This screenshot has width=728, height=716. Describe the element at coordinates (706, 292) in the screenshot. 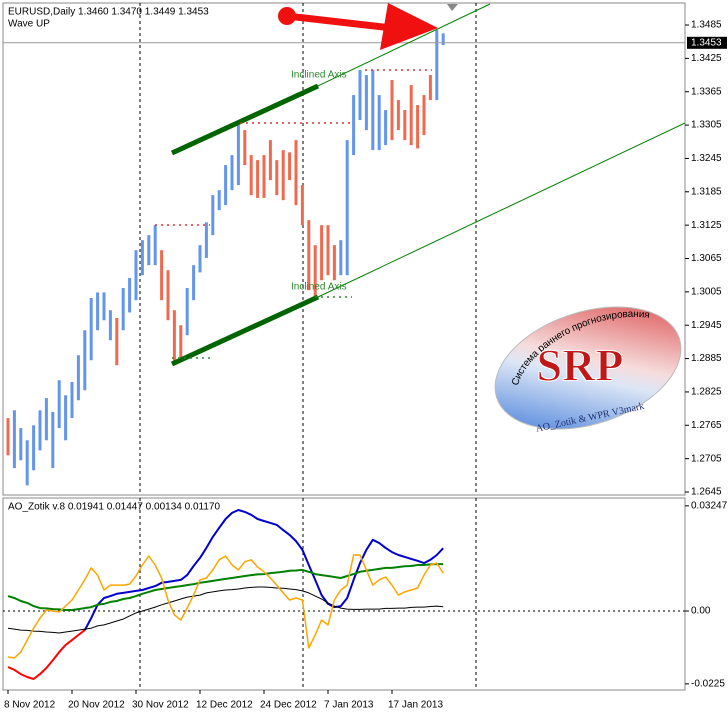

I see `y-tick-label: 1.3005` at that location.